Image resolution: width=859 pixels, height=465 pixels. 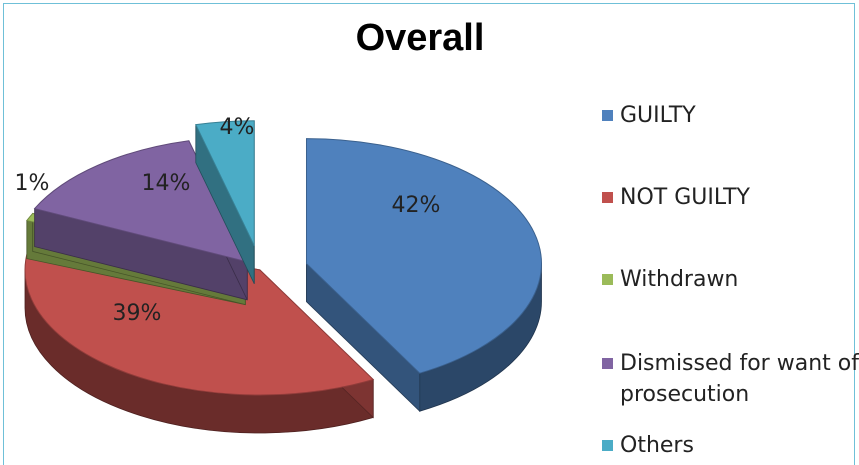 I want to click on data-label-not-guilty: 39%, so click(x=137, y=313).